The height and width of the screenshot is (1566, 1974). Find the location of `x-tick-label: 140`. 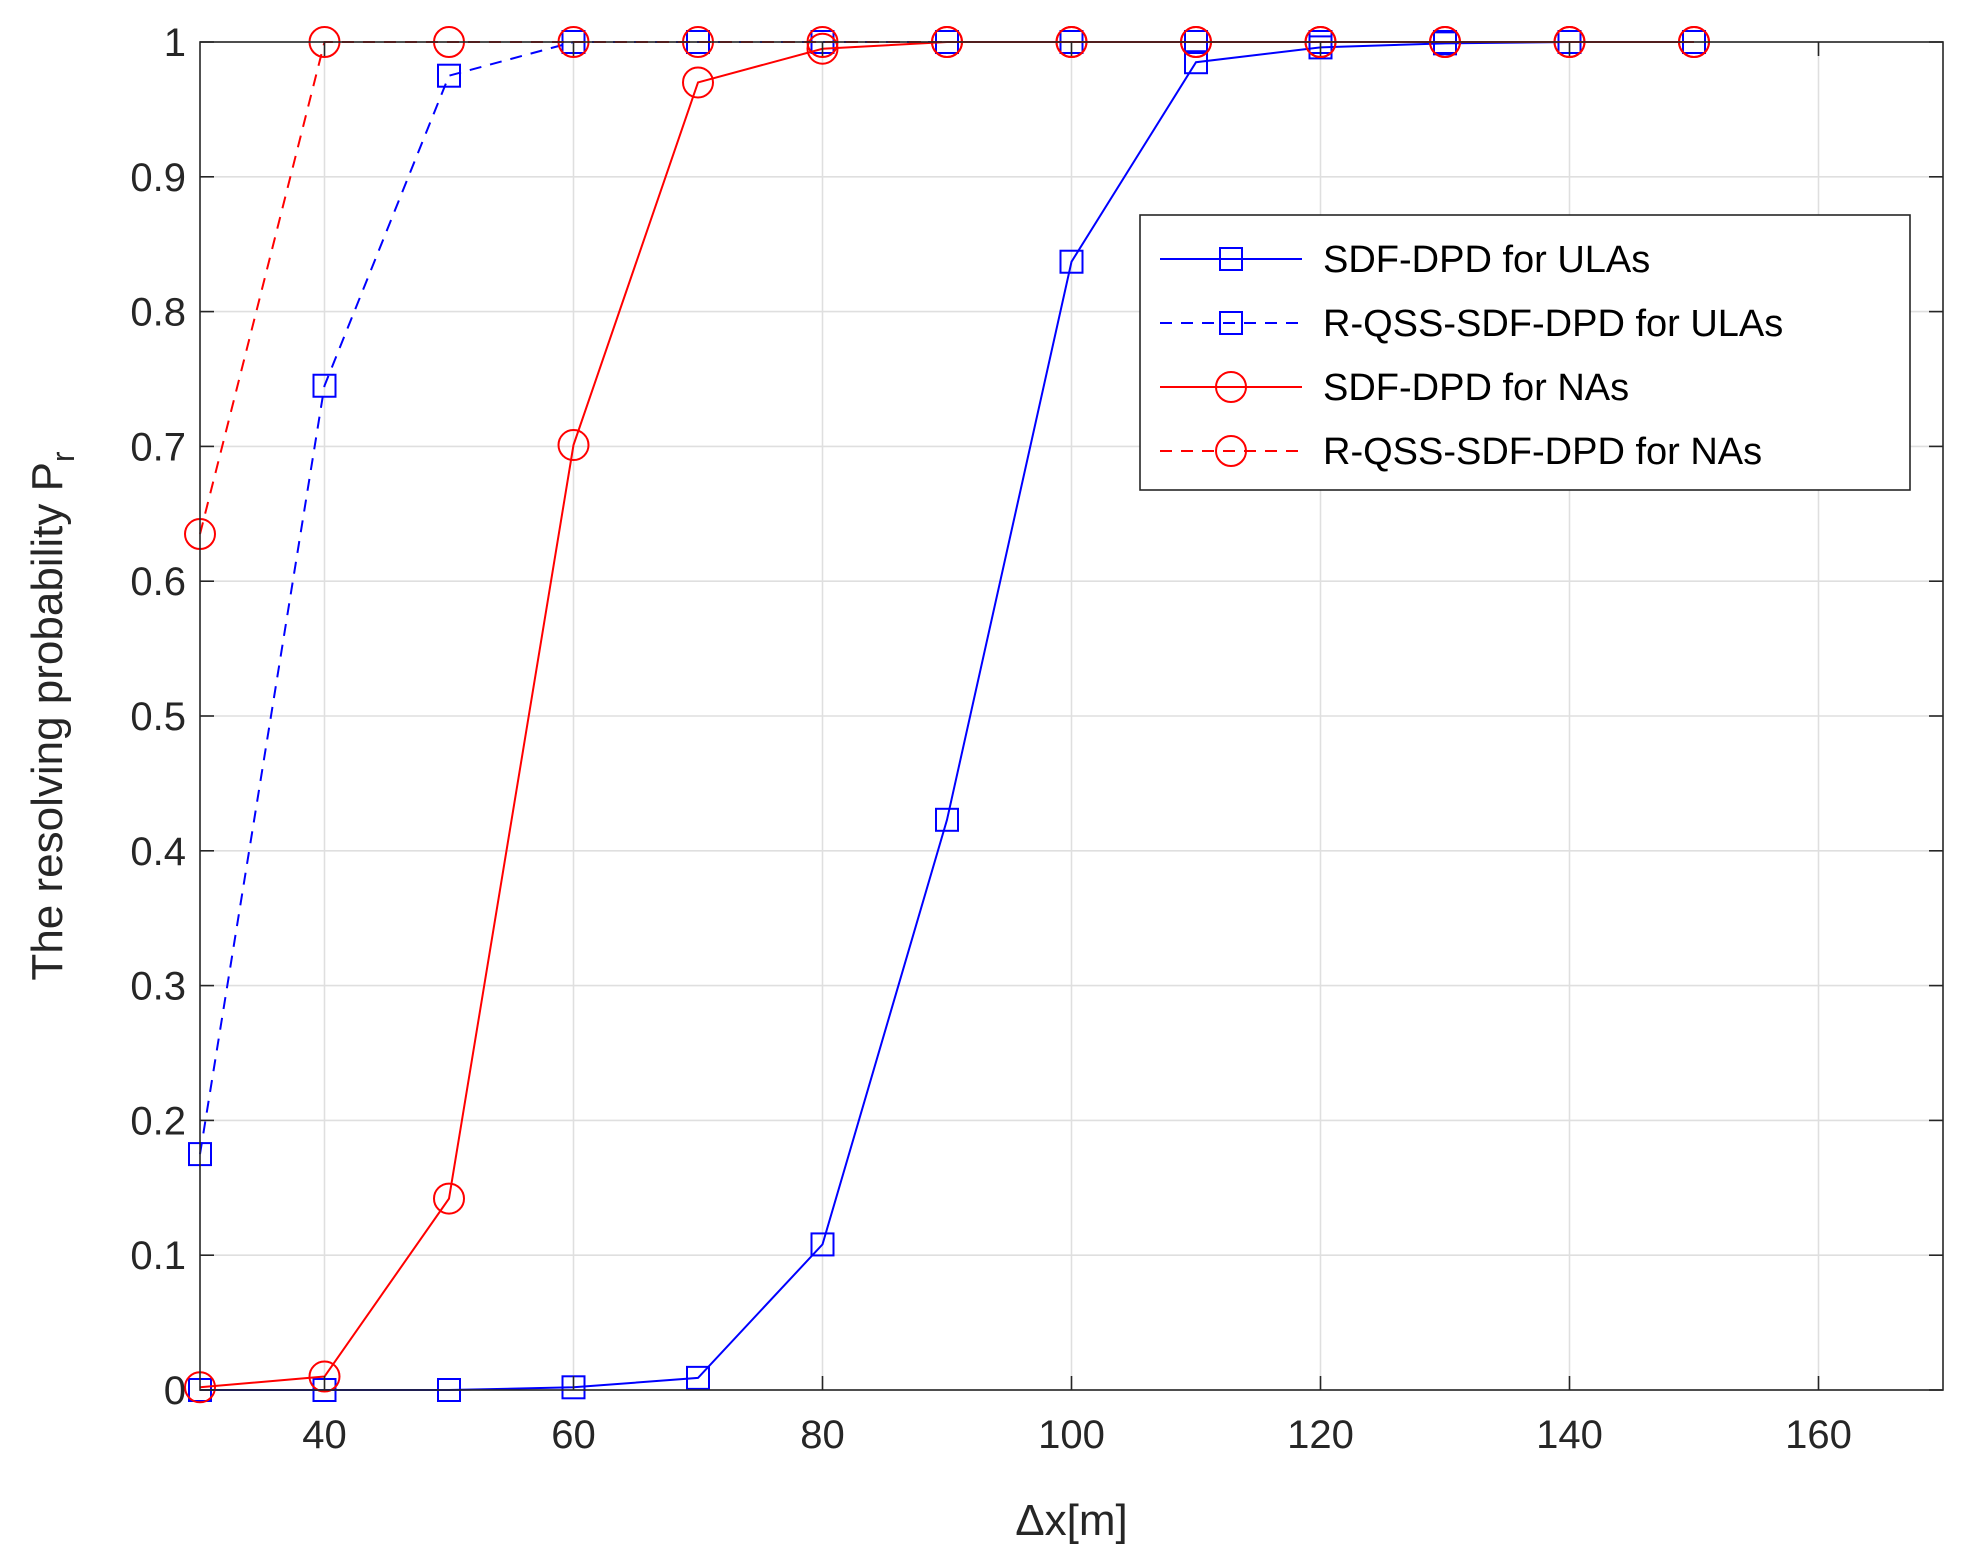

x-tick-label: 140 is located at coordinates (1569, 1435).